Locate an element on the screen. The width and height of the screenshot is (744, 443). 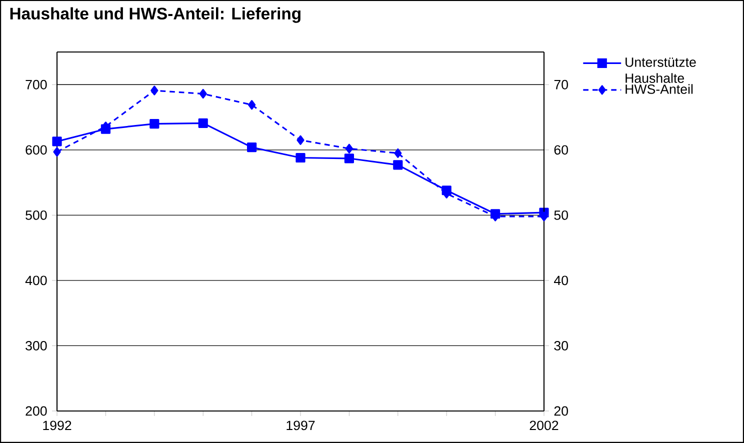
y-tick-label: 200 is located at coordinates (36, 411).